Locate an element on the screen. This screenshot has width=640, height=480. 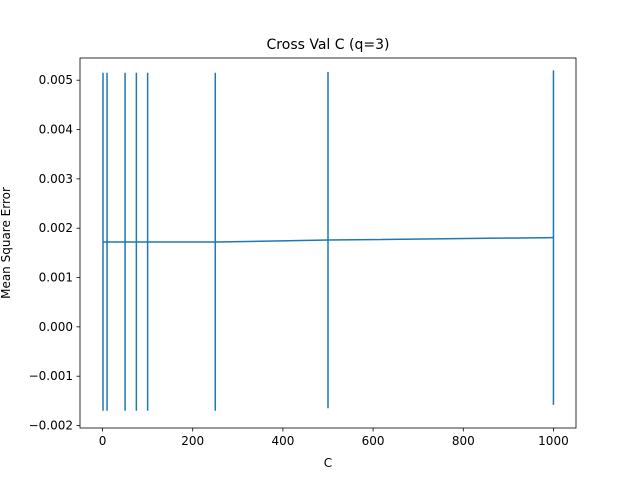
y-tick-label: −0.002 is located at coordinates (51, 426).